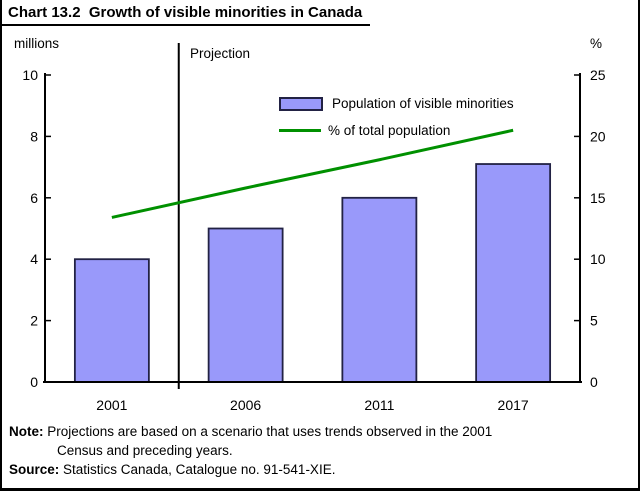  What do you see at coordinates (596, 43) in the screenshot?
I see `right-axis-unit-label: %` at bounding box center [596, 43].